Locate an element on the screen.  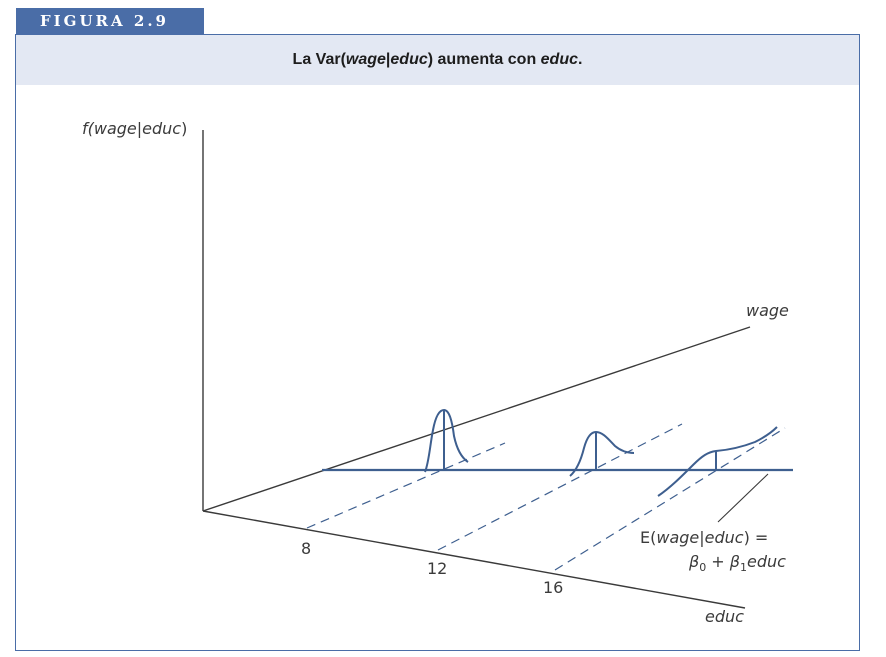
figure-tag: FIGURA 2.9 is located at coordinates (110, 21).